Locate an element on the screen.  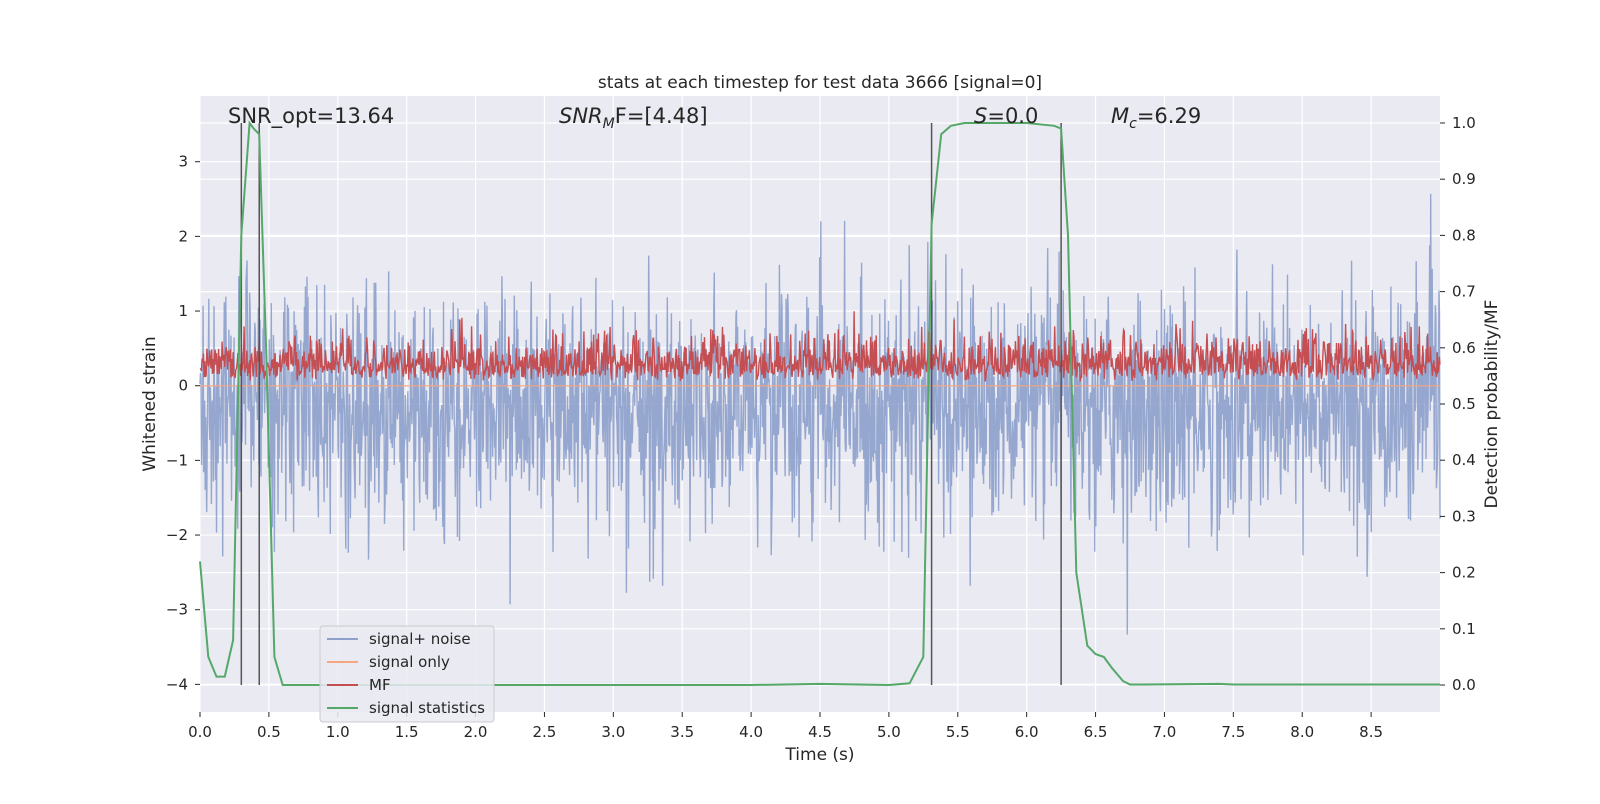
right-y-tick-label: 0.1 is located at coordinates (1464, 629).